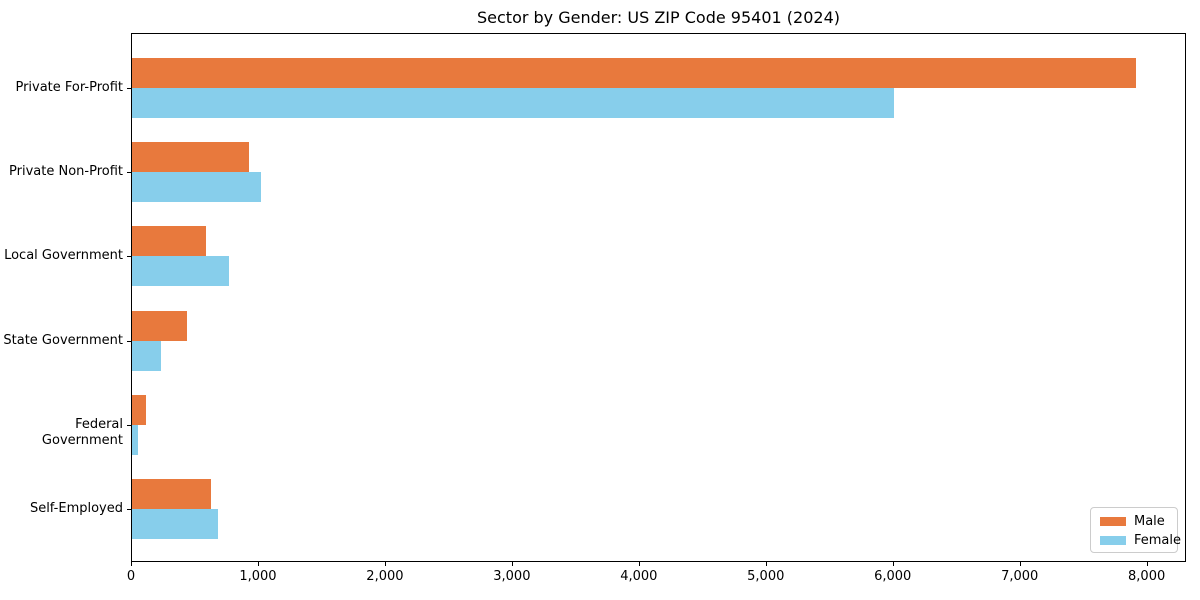  I want to click on x-tick-label: 0, so click(131, 576).